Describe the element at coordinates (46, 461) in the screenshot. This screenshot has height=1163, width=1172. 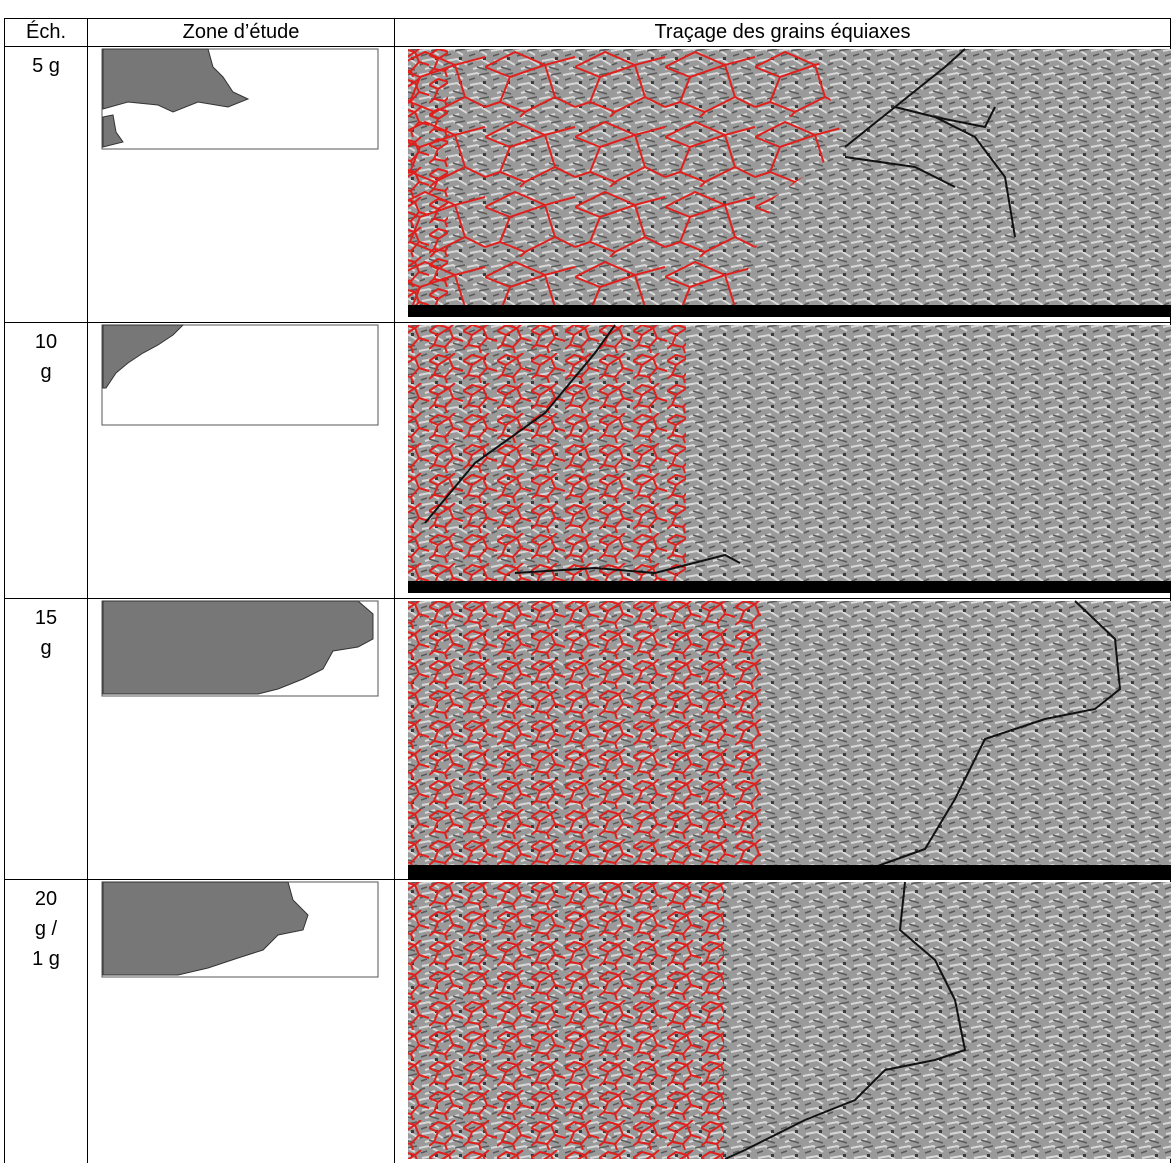
I see `sample-label: 10 g` at that location.